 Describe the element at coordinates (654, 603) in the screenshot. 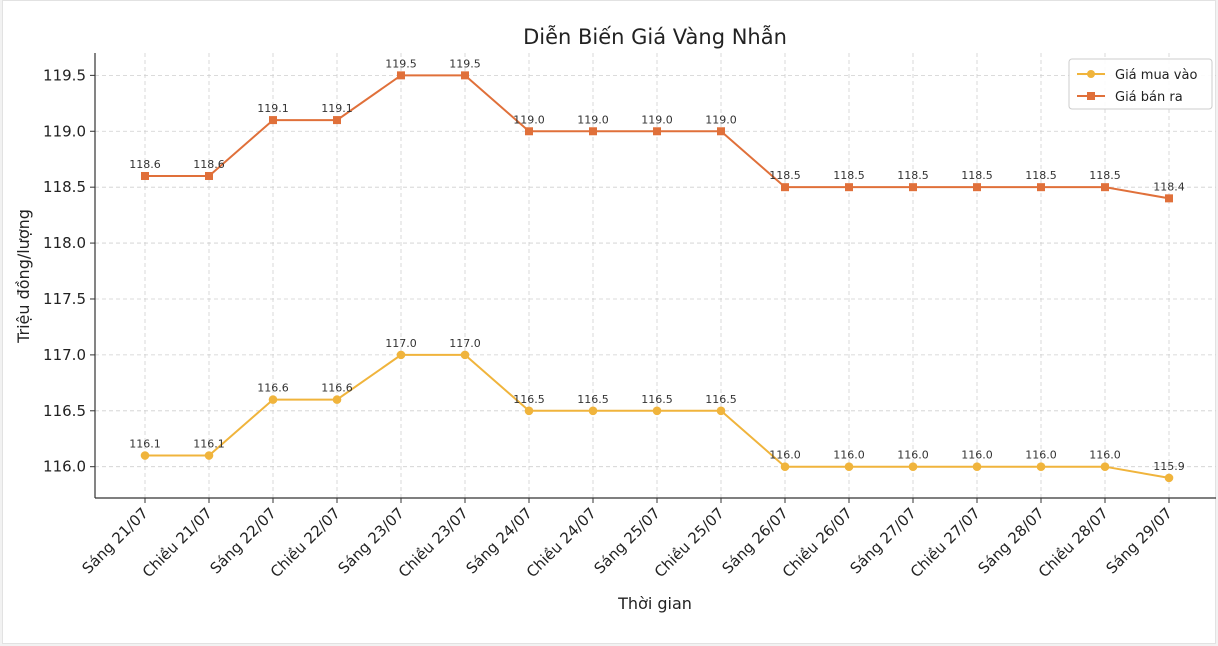

I see `x-axis-label: Thời gian` at that location.